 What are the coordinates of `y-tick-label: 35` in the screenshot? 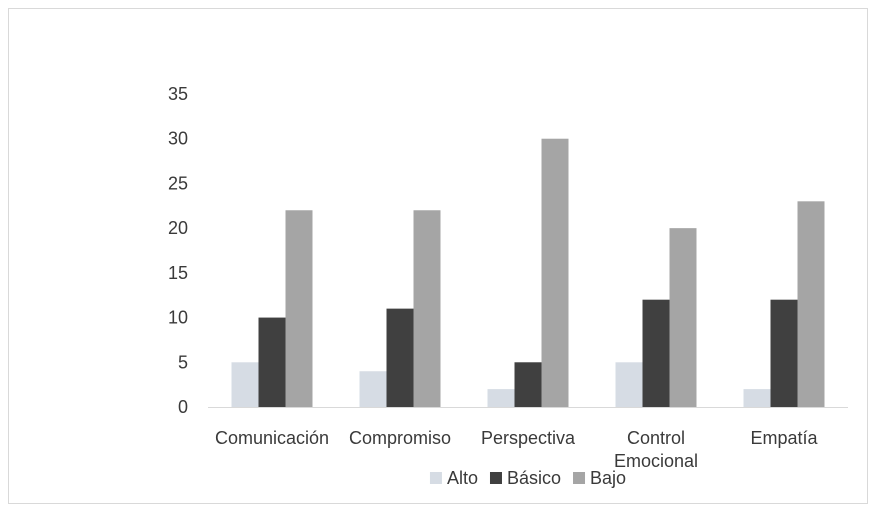 It's located at (178, 94).